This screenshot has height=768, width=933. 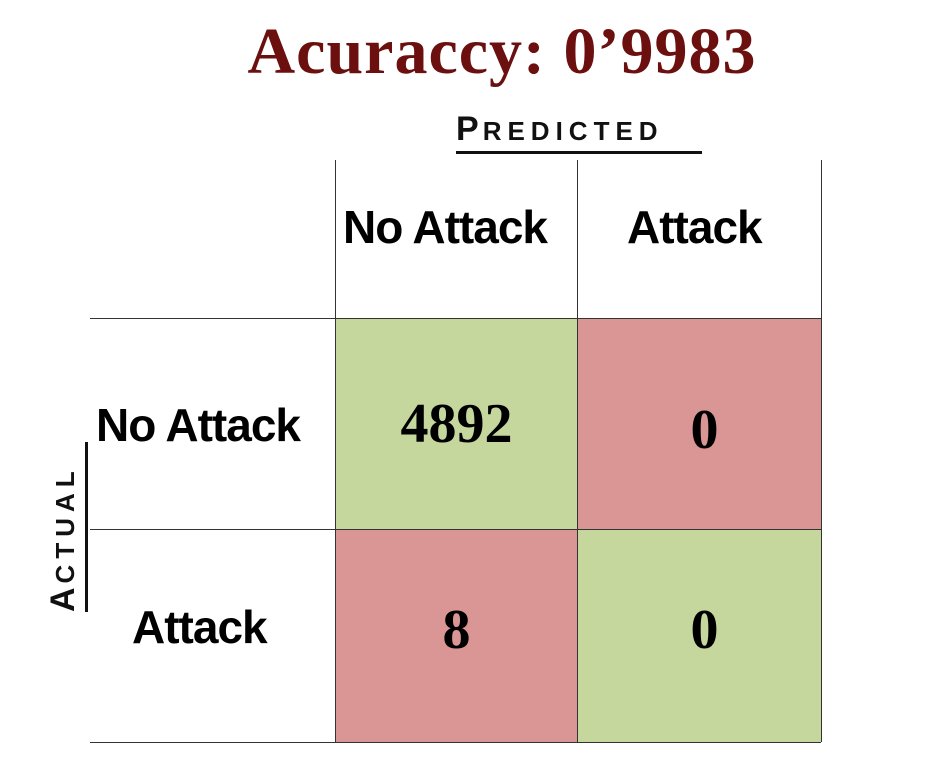 I want to click on actual-label-rest: CTUAL, so click(x=65, y=524).